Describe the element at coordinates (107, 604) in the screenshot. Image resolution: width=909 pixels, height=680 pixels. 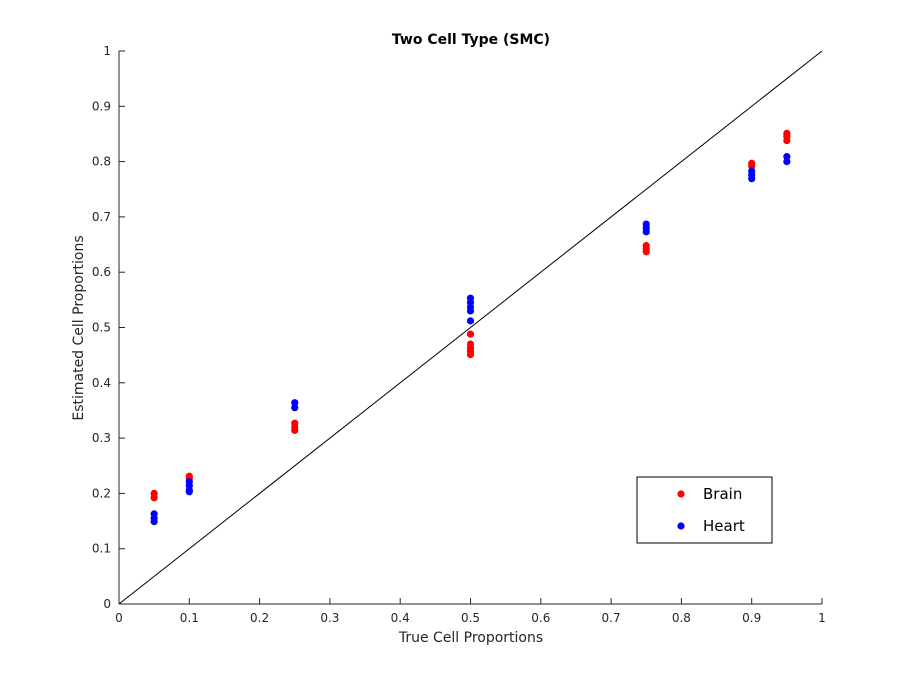
I see `y-tick-label: 0` at that location.